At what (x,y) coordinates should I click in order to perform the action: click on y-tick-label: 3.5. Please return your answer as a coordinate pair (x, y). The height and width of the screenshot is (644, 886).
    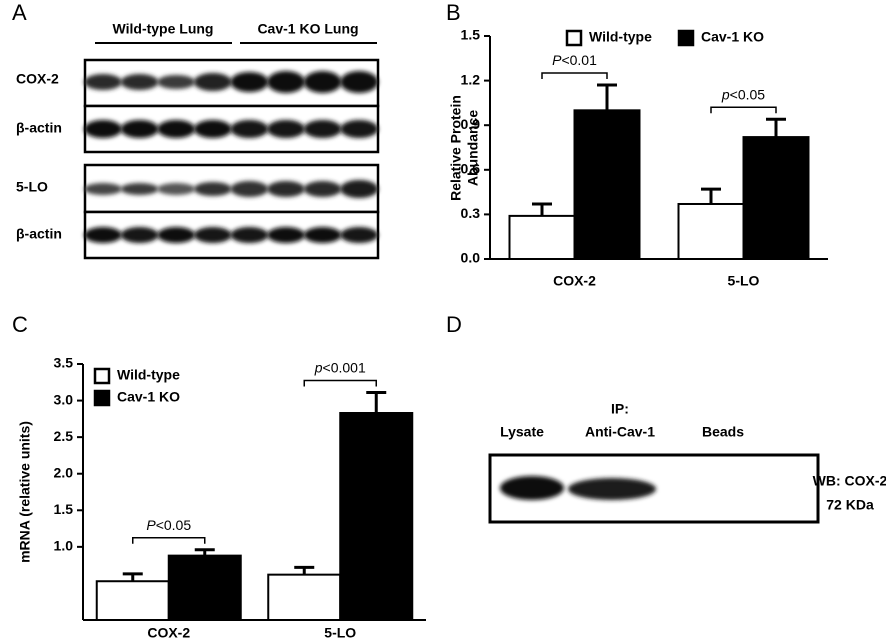
    Looking at the image, I should click on (64, 363).